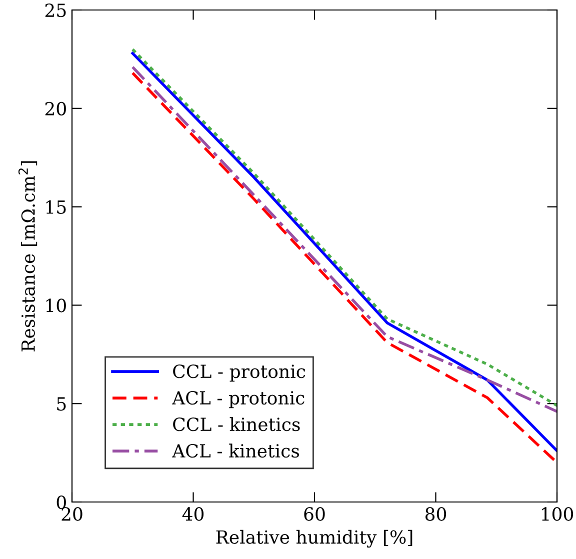 The height and width of the screenshot is (559, 576). What do you see at coordinates (314, 514) in the screenshot?
I see `x-tick-label: 60` at bounding box center [314, 514].